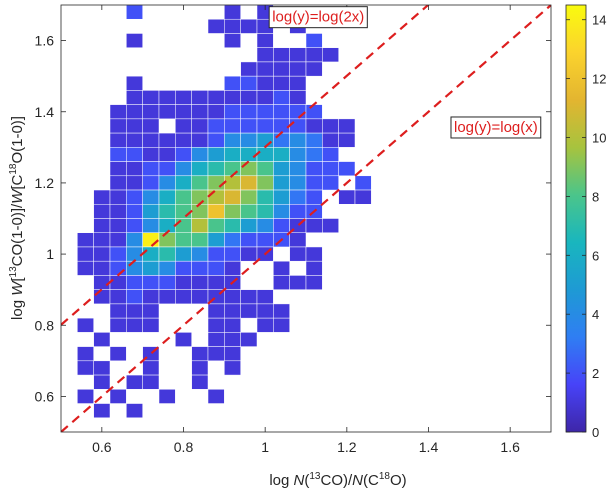 Image resolution: width=613 pixels, height=491 pixels. What do you see at coordinates (429, 447) in the screenshot?
I see `x-tick-label: 1.4` at bounding box center [429, 447].